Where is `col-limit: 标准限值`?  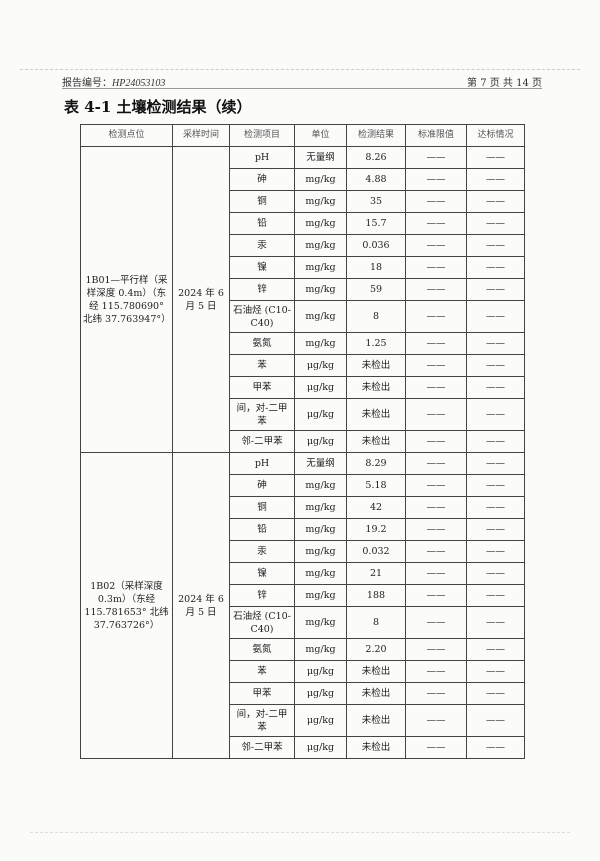
col-limit: 标准限值 is located at coordinates (436, 135).